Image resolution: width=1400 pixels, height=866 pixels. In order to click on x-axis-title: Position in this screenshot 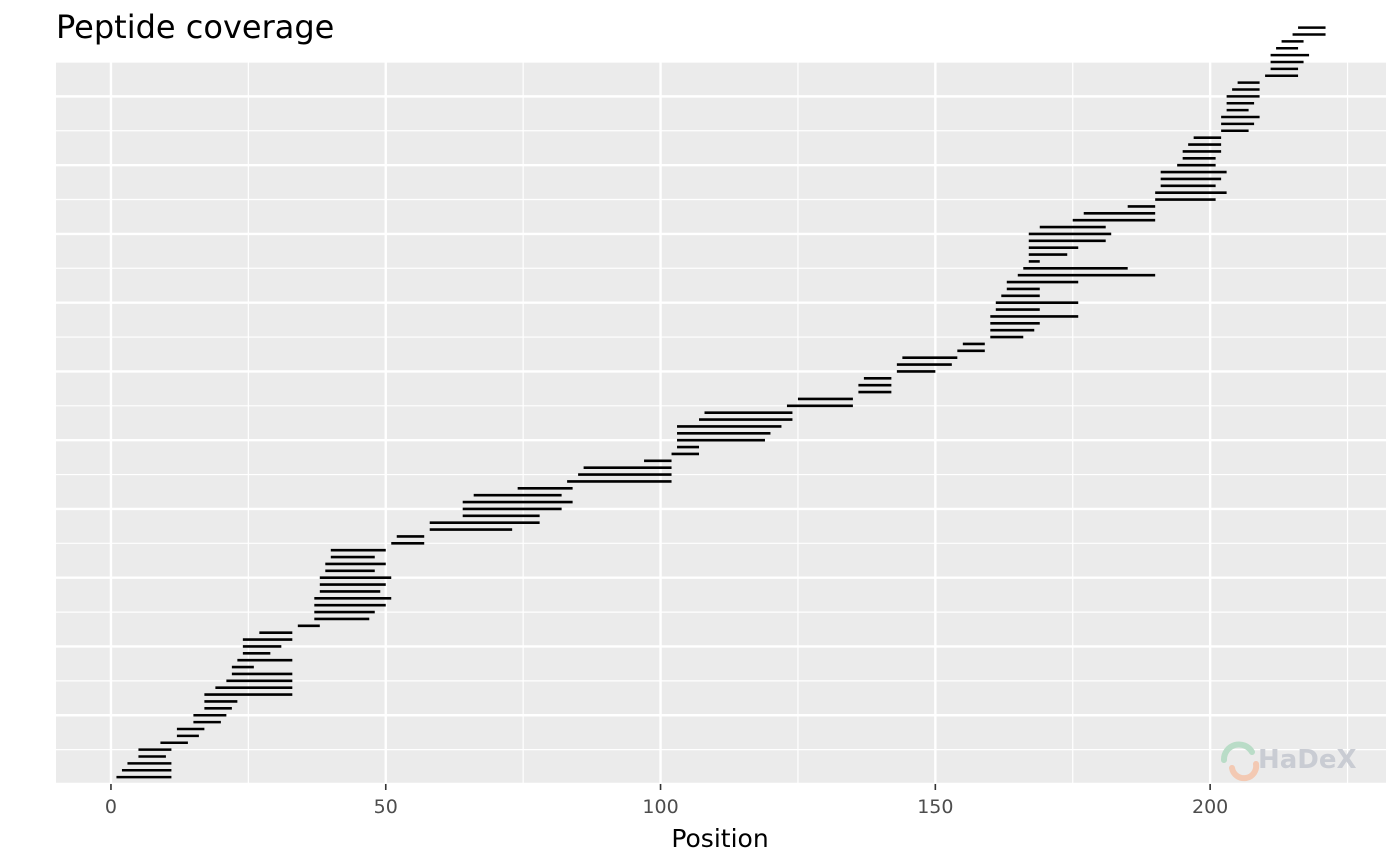, I will do `click(719, 838)`.